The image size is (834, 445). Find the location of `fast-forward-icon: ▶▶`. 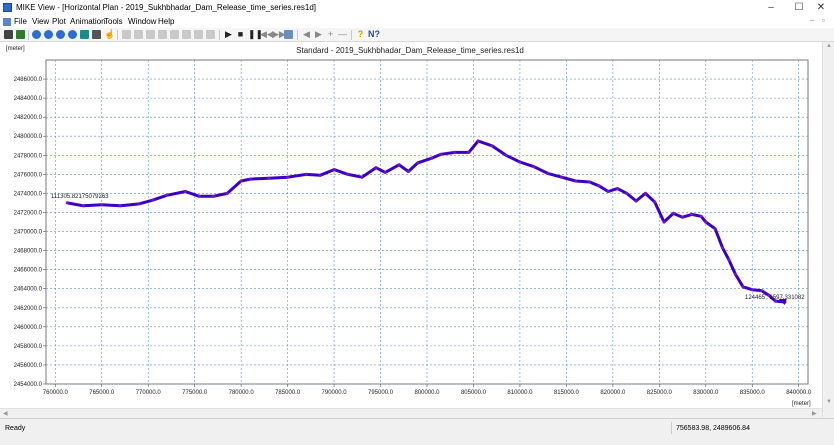

fast-forward-icon: ▶▶ is located at coordinates (279, 34).